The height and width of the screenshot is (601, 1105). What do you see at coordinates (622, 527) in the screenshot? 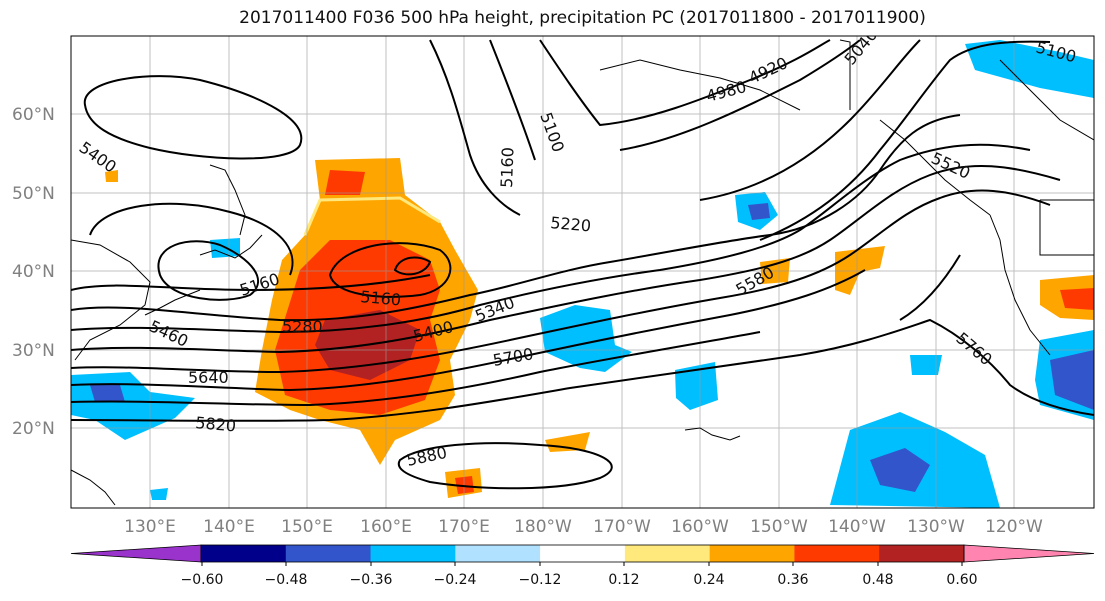
I see `lon-label: 170°W` at bounding box center [622, 527].